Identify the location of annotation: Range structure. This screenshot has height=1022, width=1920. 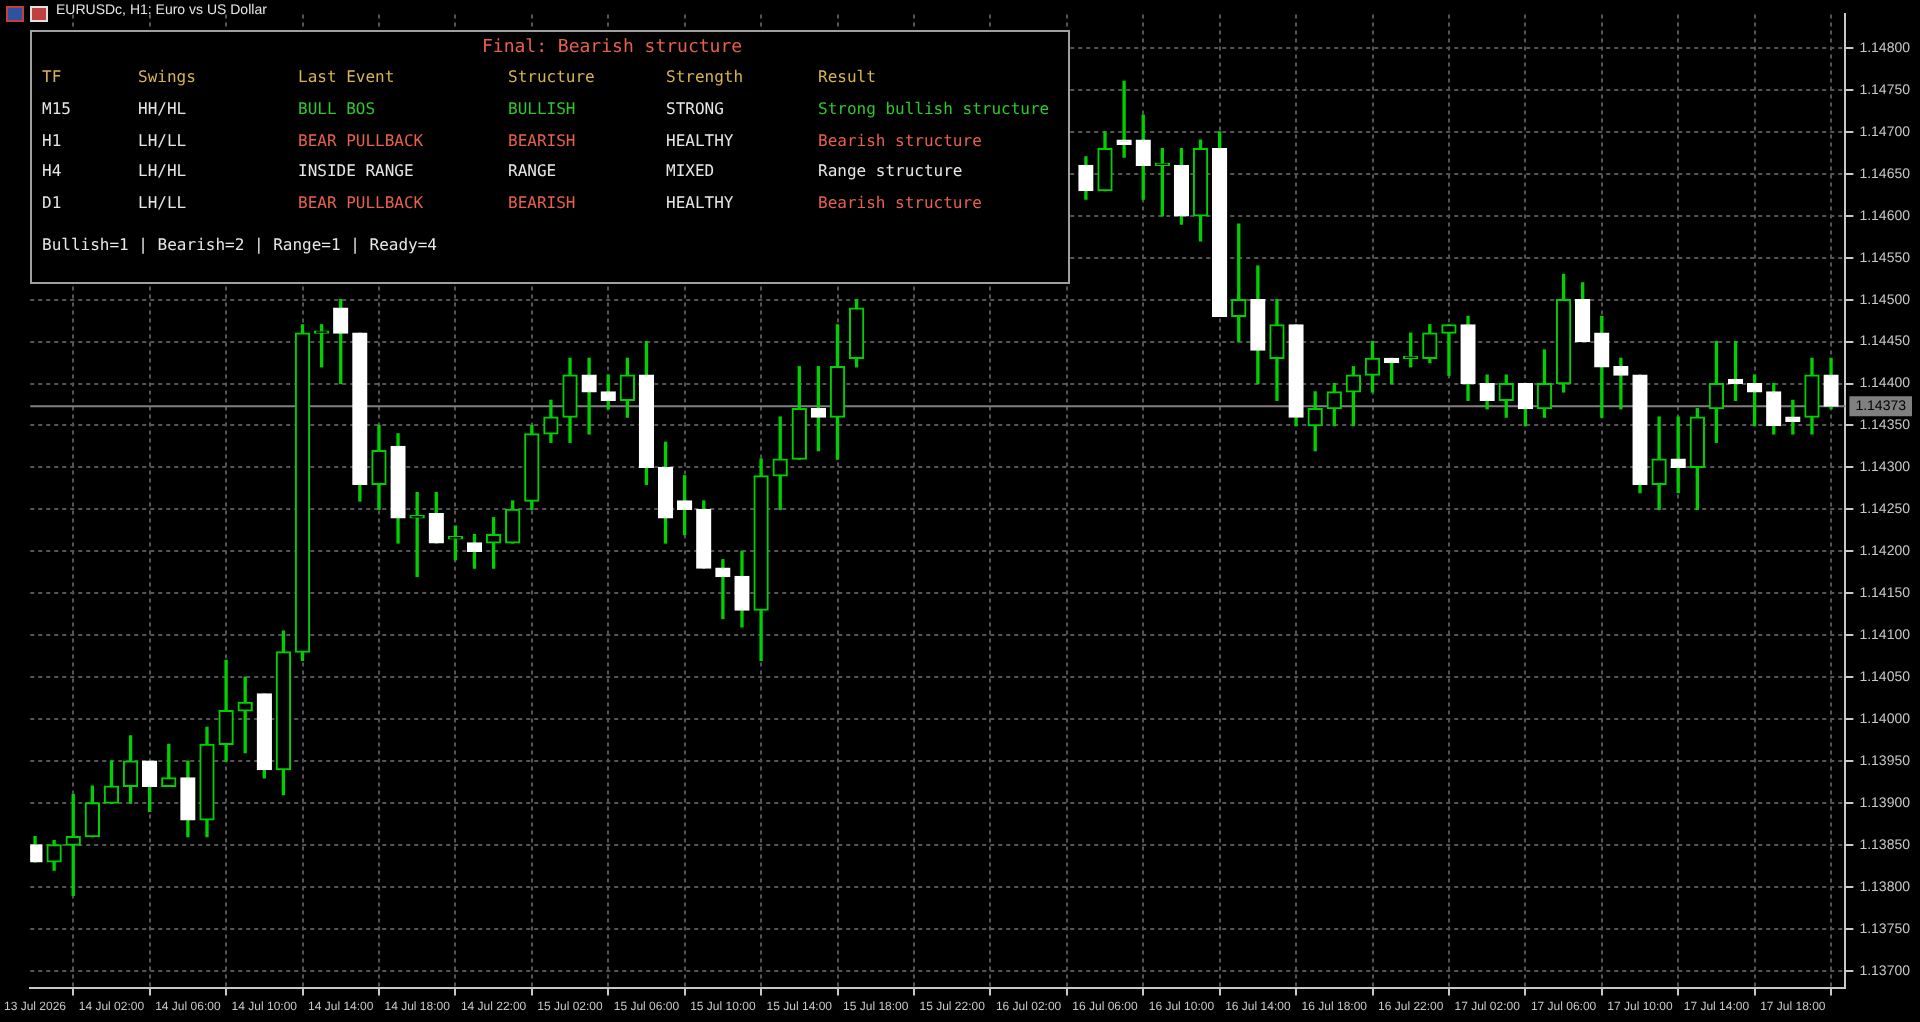
(890, 171).